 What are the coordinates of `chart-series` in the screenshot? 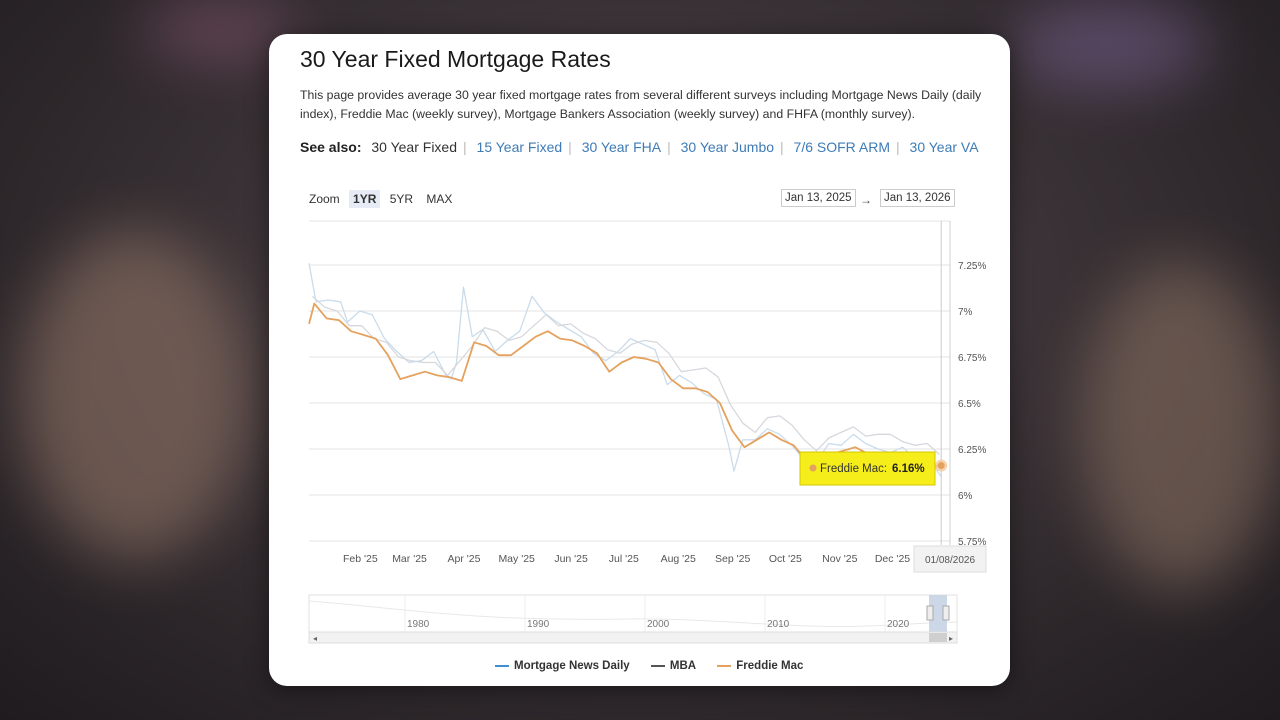 It's located at (625, 370).